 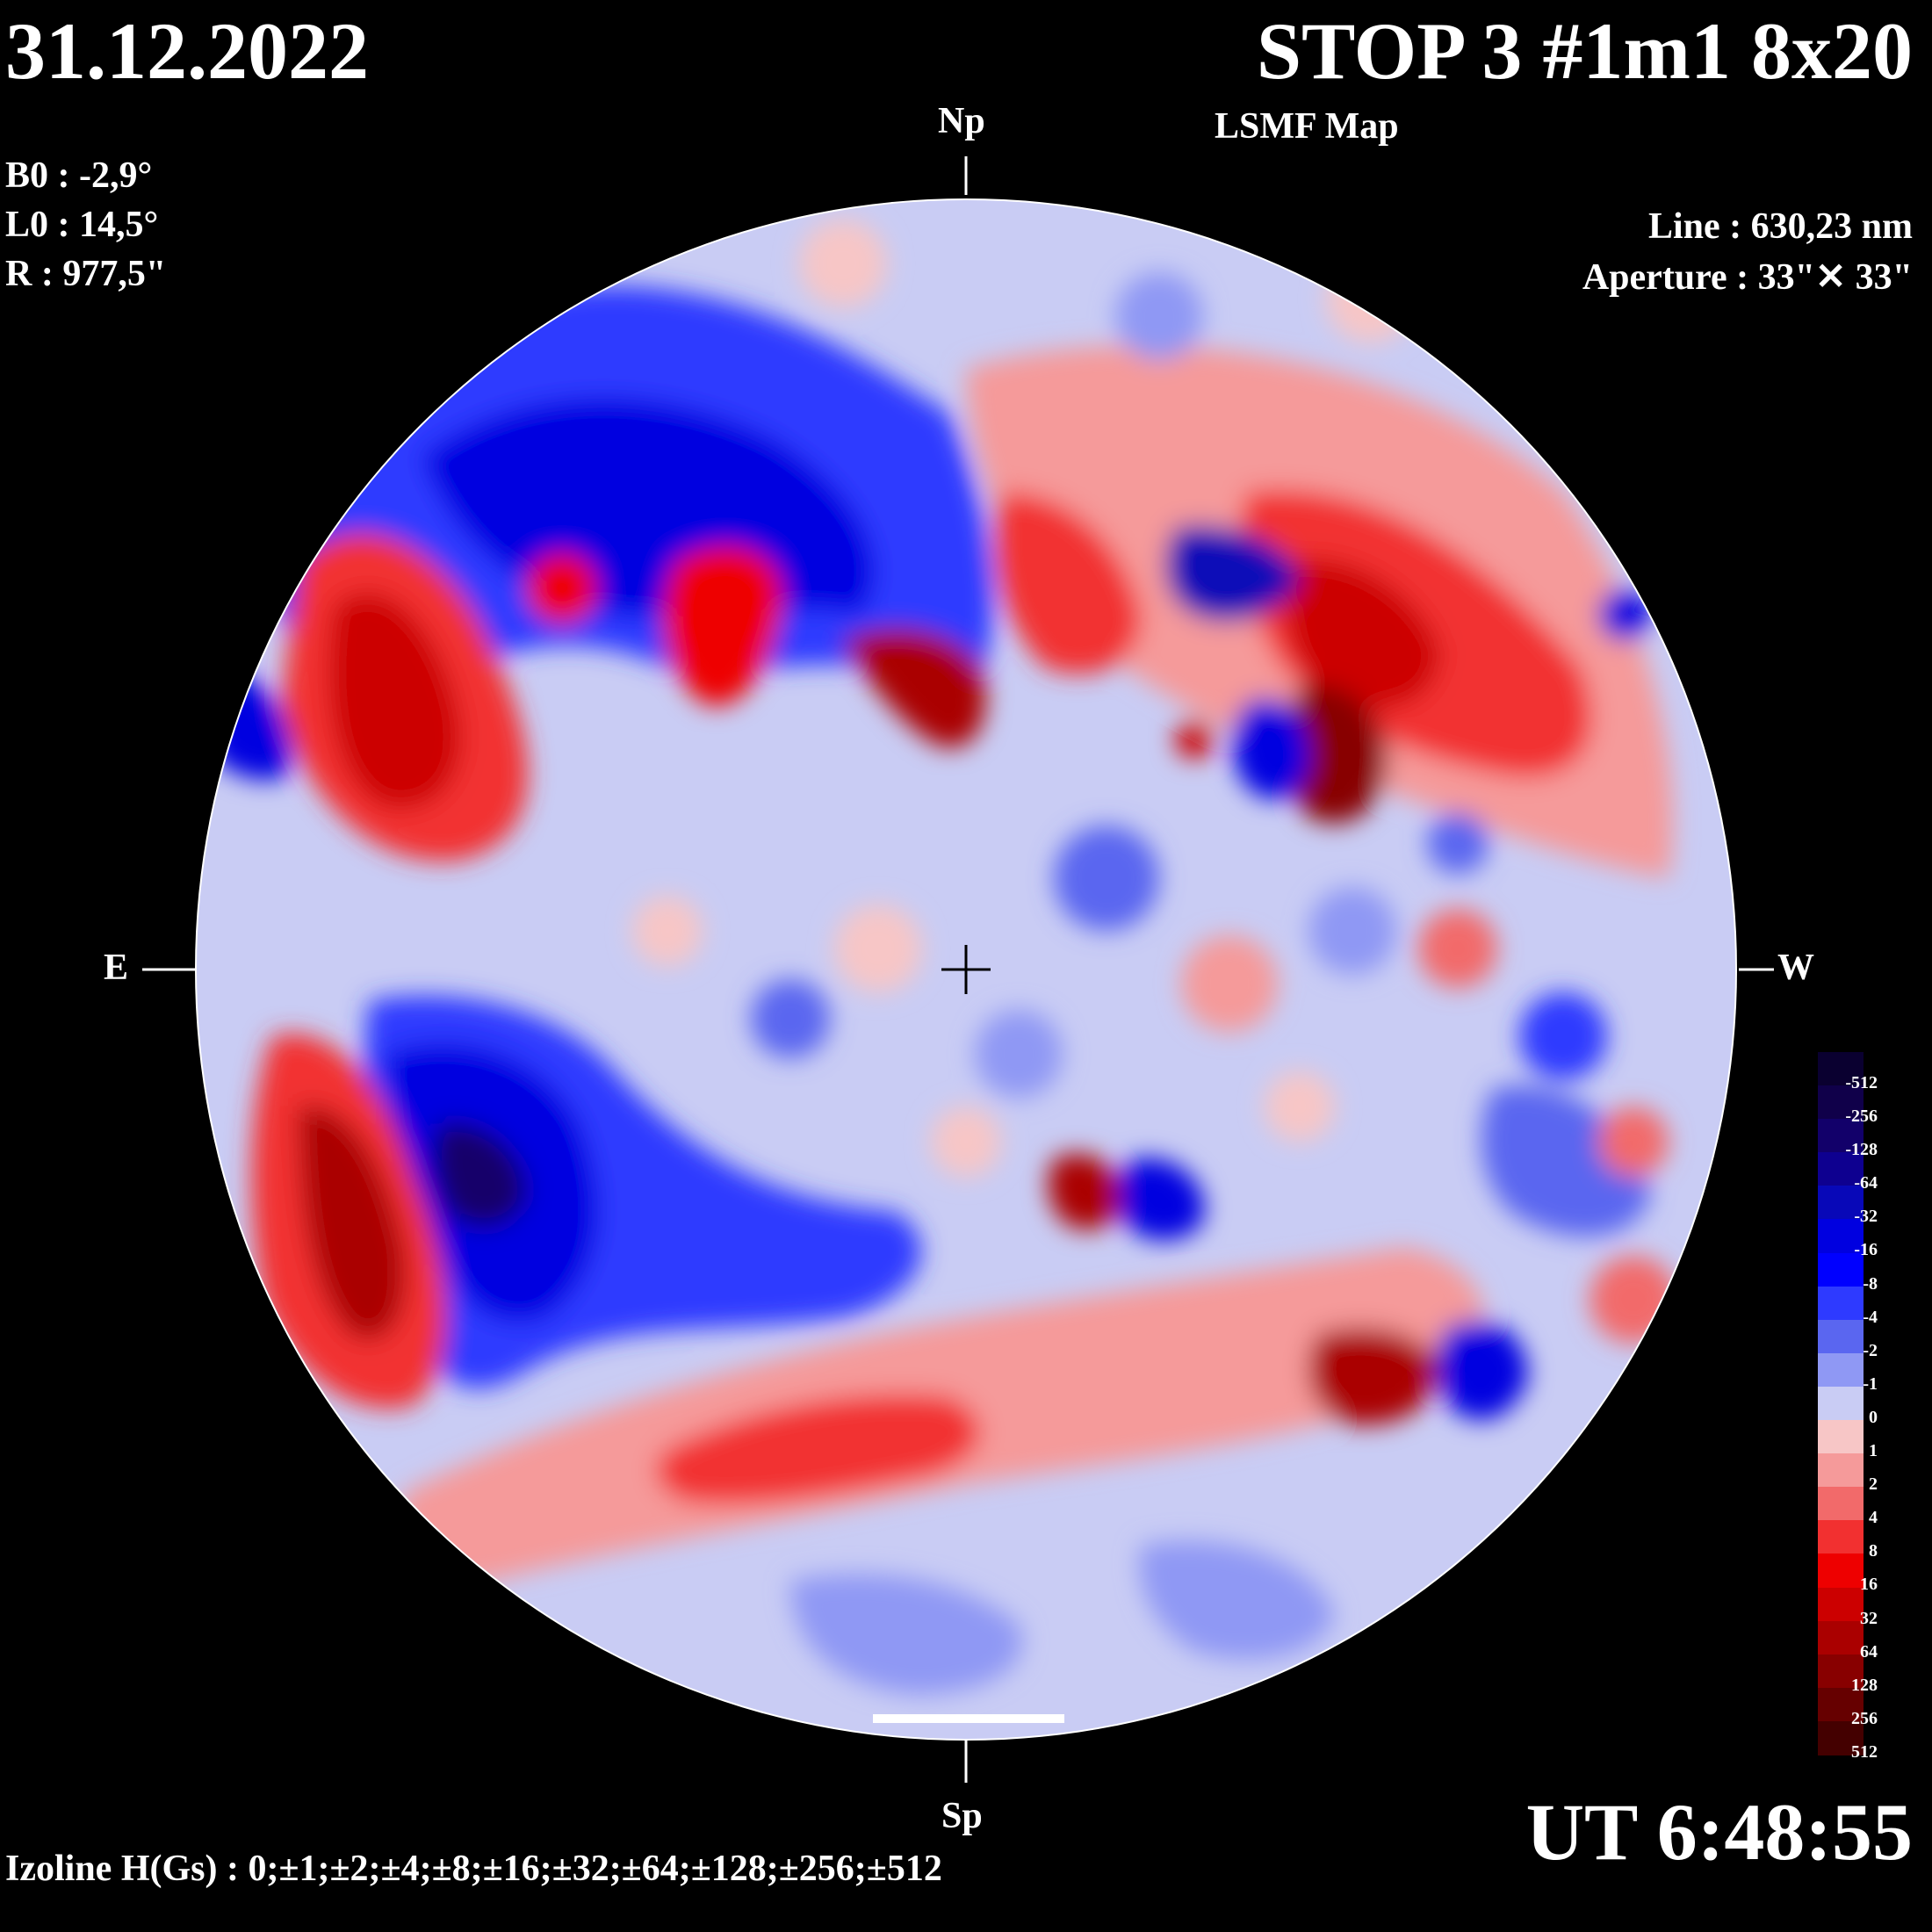 I want to click on legend-label: -64, so click(x=1866, y=1183).